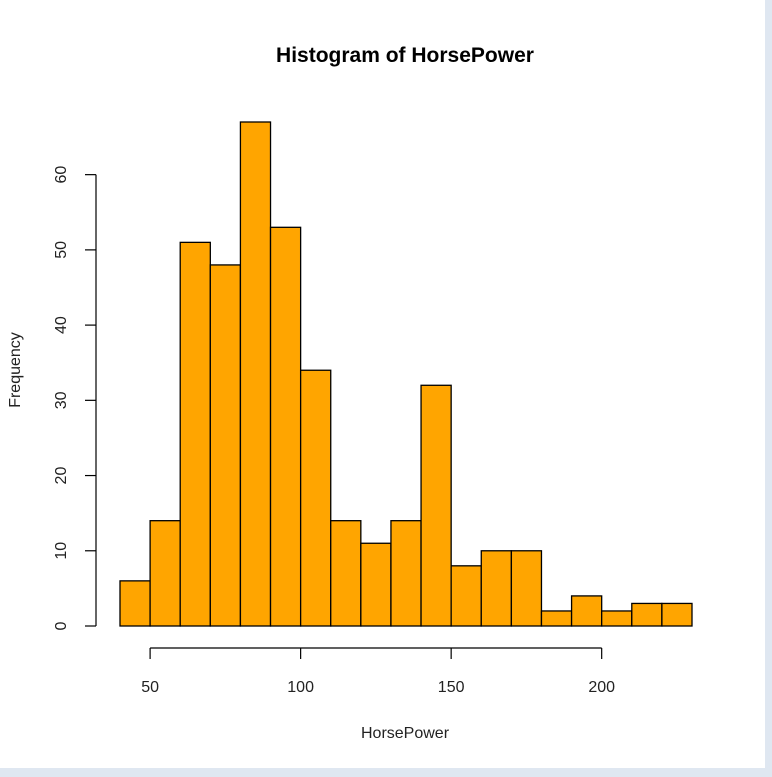 The height and width of the screenshot is (777, 772). I want to click on x-tick-label: 200, so click(601, 687).